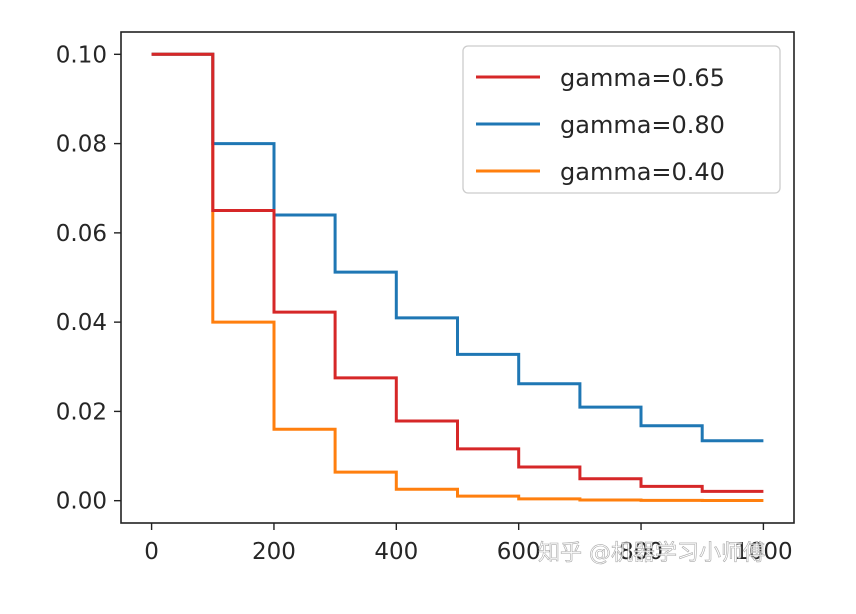 The height and width of the screenshot is (614, 856). Describe the element at coordinates (396, 552) in the screenshot. I see `x-tick-label: 400` at that location.